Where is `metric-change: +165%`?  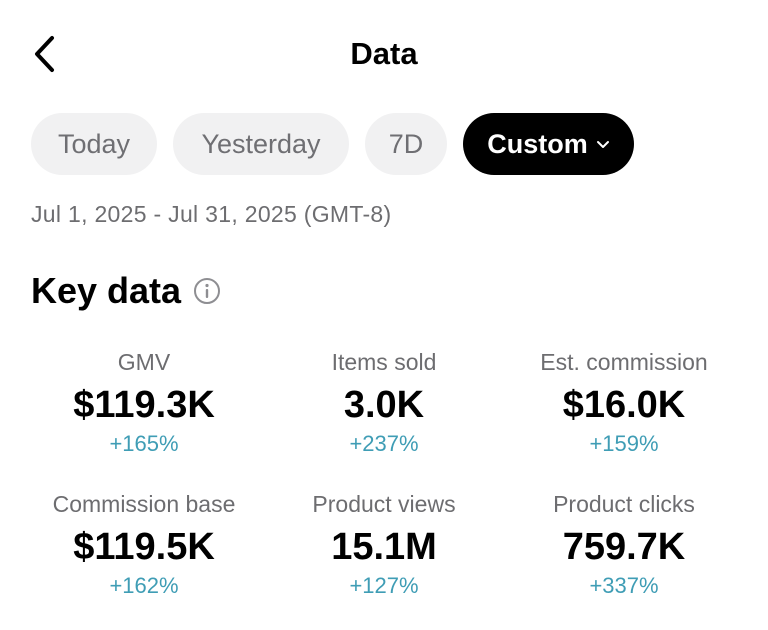 metric-change: +165% is located at coordinates (144, 443).